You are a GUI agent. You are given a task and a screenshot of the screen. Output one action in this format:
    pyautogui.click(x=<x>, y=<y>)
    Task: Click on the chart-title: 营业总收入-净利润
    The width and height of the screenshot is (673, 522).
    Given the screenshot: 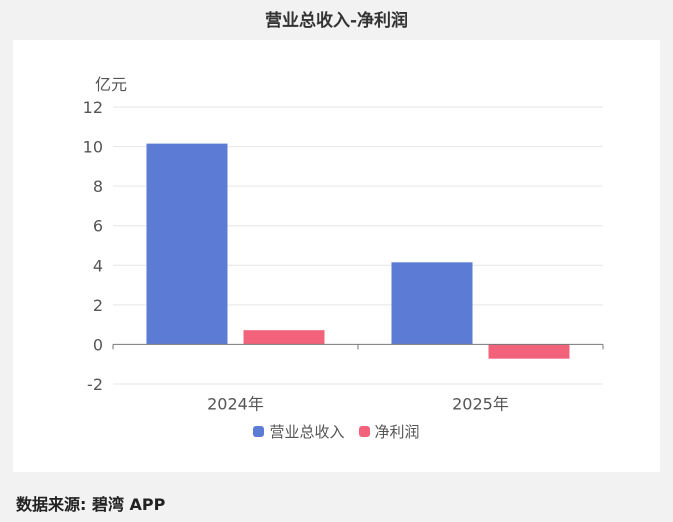 What is the action you would take?
    pyautogui.click(x=336, y=21)
    